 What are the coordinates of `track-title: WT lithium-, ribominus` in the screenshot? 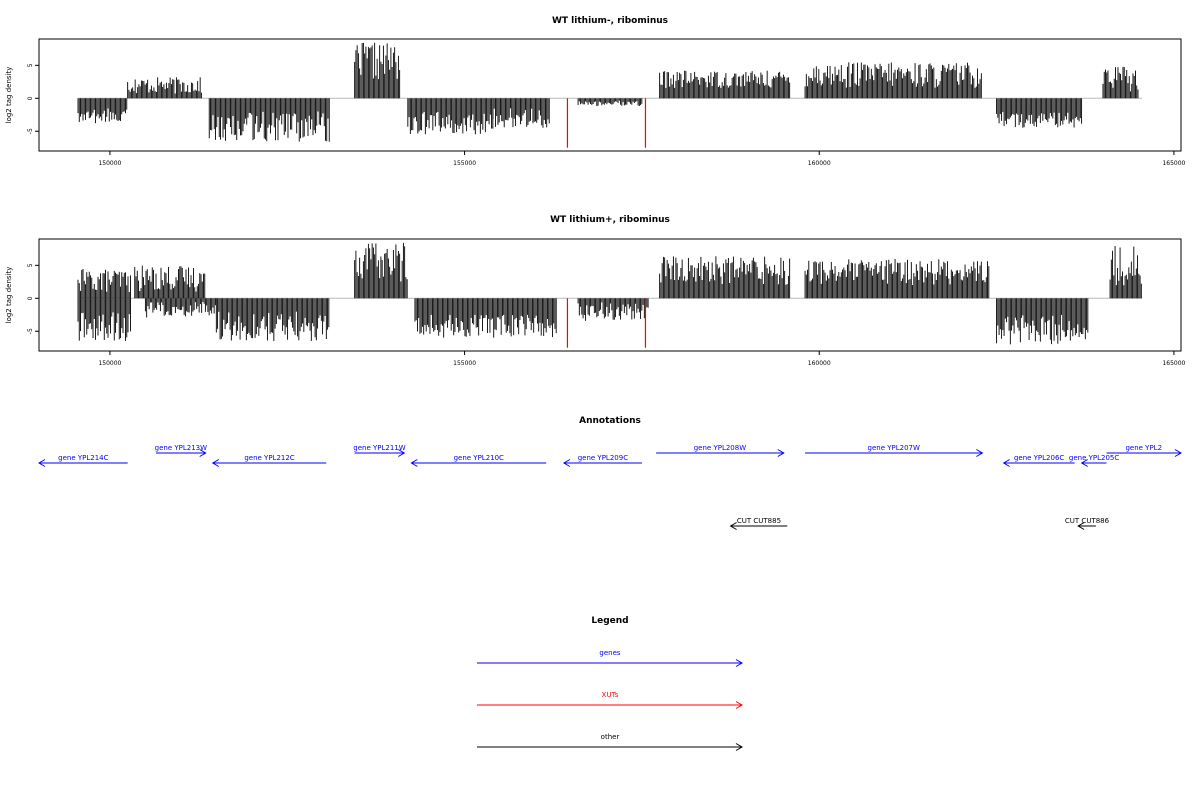 It's located at (610, 21).